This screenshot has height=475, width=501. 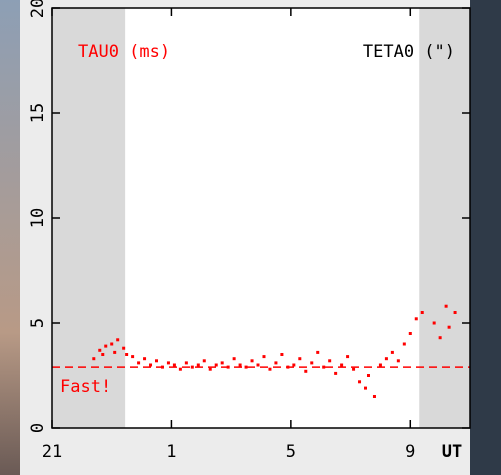 I want to click on x-tick-label: 1, so click(x=171, y=452).